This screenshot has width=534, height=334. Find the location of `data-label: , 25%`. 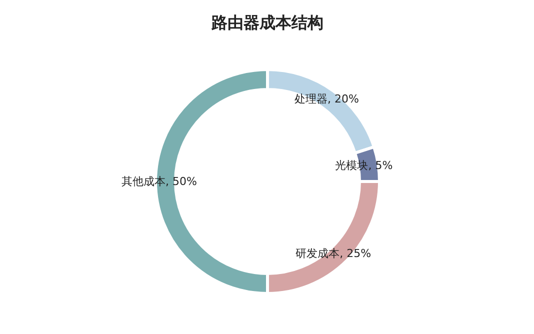

data-label: , 25% is located at coordinates (356, 253).